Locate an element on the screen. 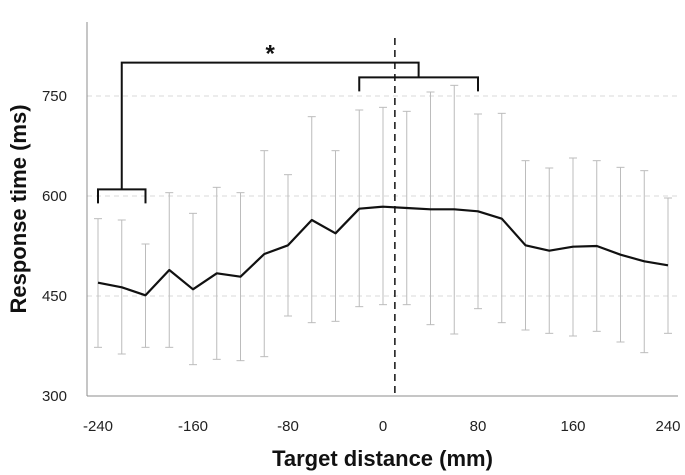  y-tick-label: 600 is located at coordinates (54, 196).